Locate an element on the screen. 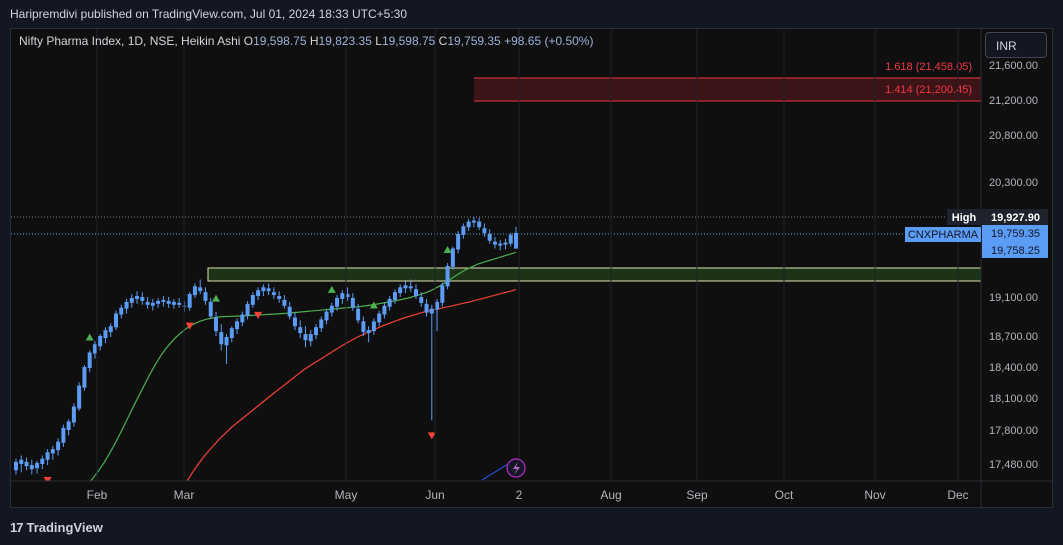 The width and height of the screenshot is (1063, 545). x-axis-label: May is located at coordinates (346, 495).